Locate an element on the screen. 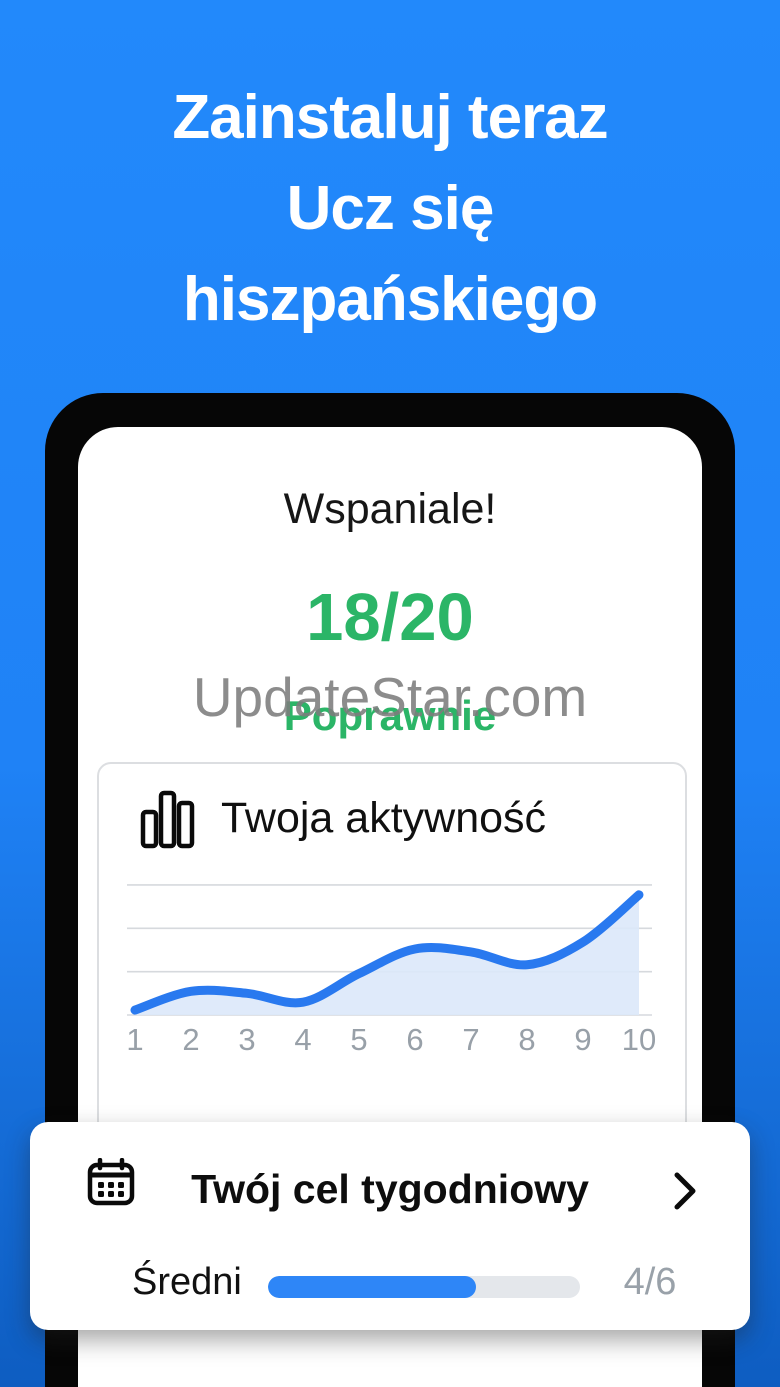 The image size is (780, 1387). headline-line-3: hiszpańskiego is located at coordinates (390, 299).